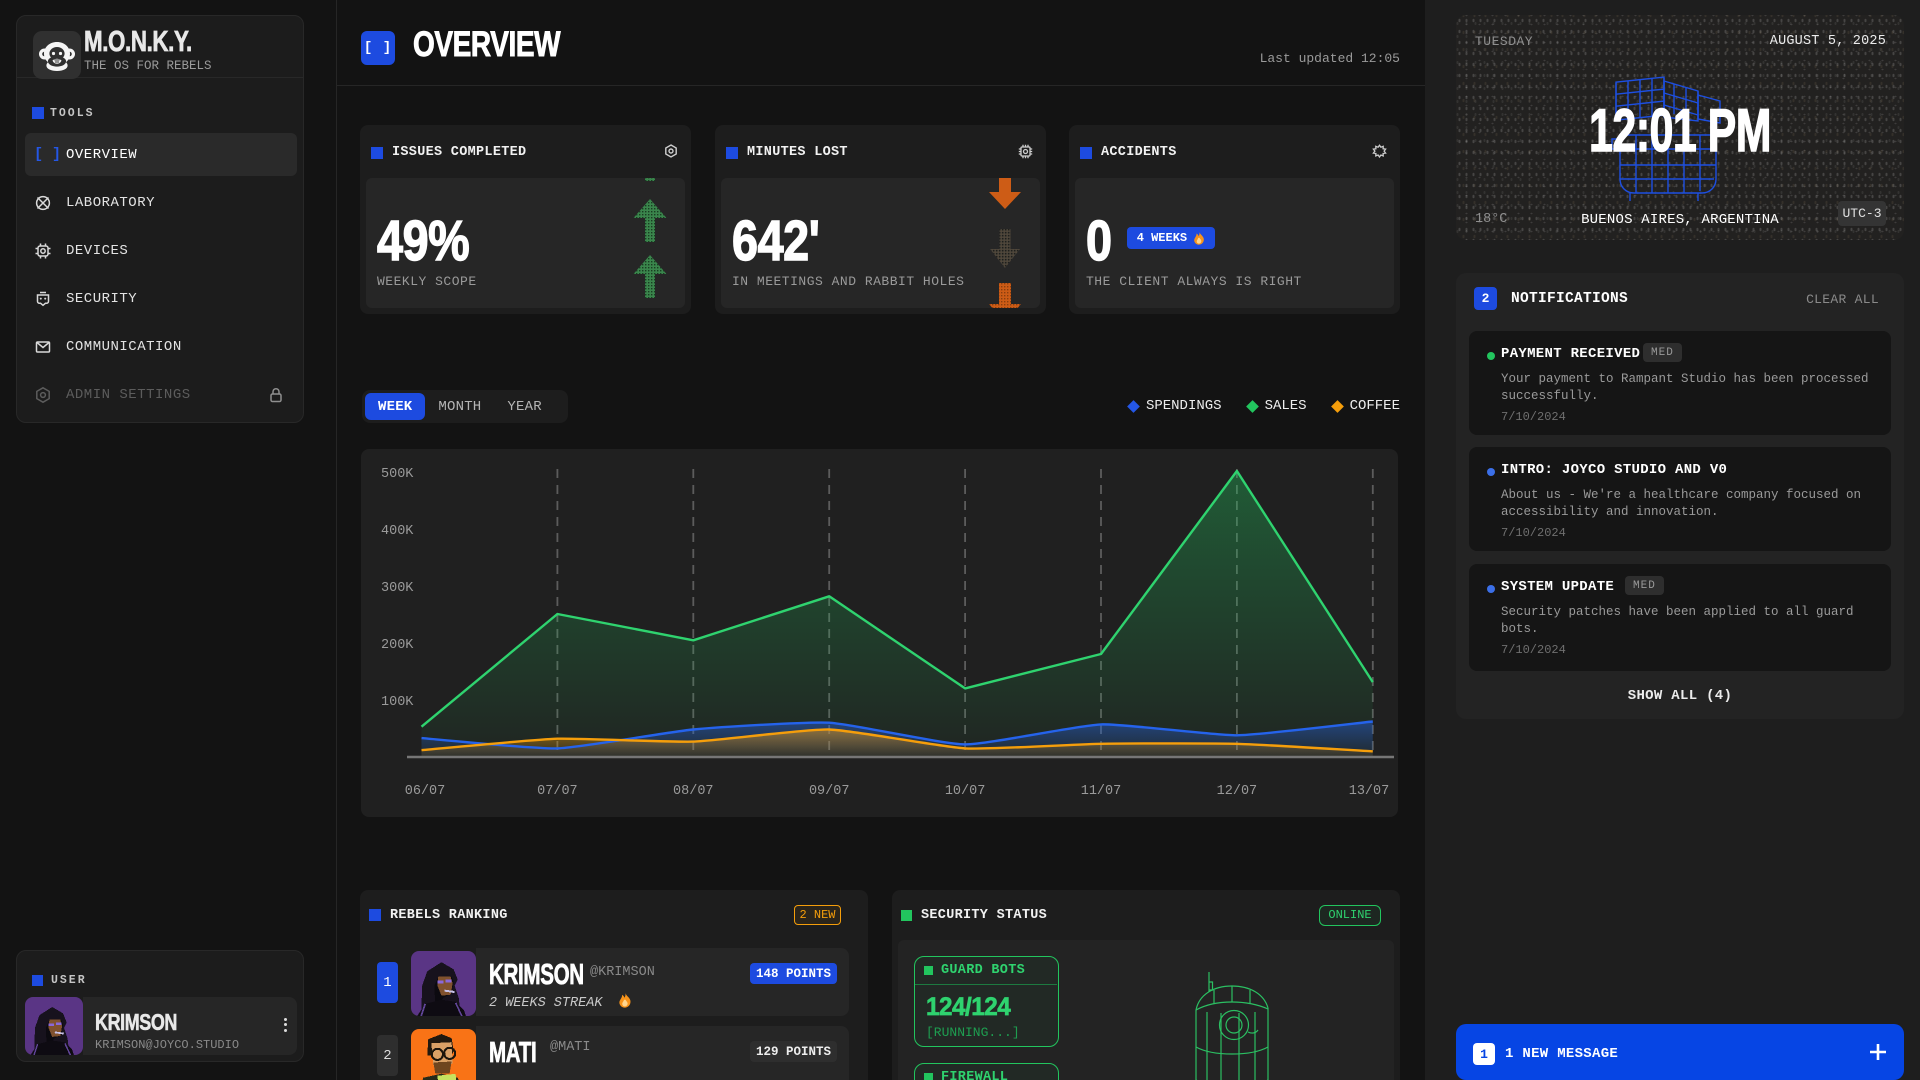 Image resolution: width=1920 pixels, height=1080 pixels. I want to click on svg-text: 06/07, so click(425, 791).